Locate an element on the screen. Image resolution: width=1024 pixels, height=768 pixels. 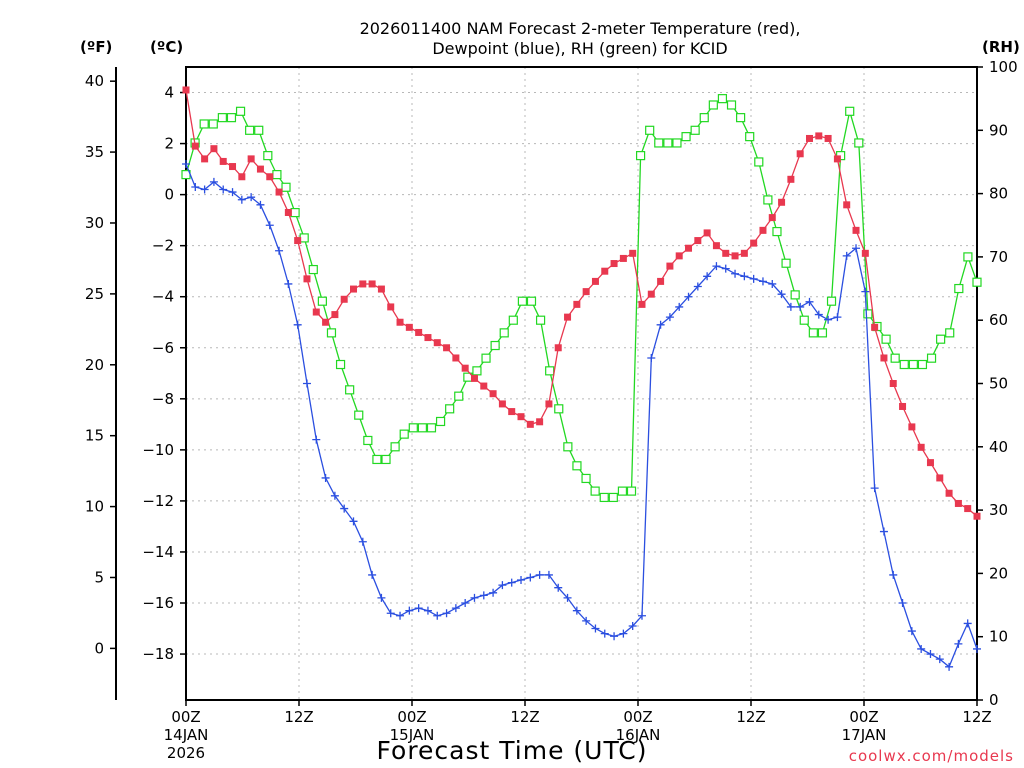
credit-text: coolwx.com/models is located at coordinates (931, 756).